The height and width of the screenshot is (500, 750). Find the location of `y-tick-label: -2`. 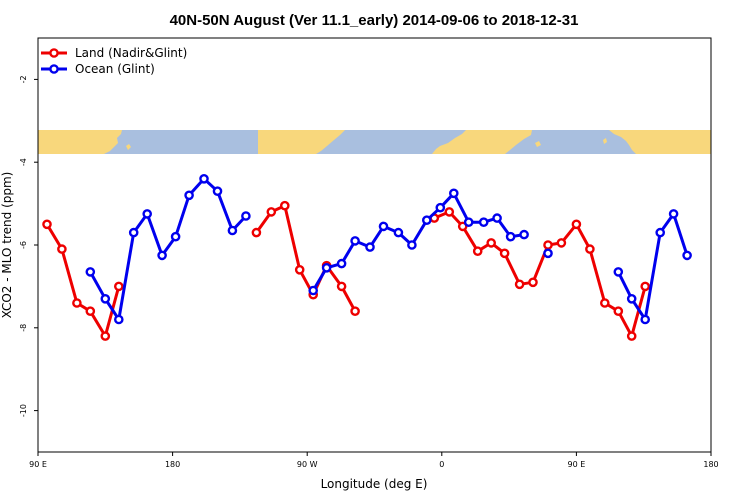

y-tick-label: -2 is located at coordinates (23, 79).